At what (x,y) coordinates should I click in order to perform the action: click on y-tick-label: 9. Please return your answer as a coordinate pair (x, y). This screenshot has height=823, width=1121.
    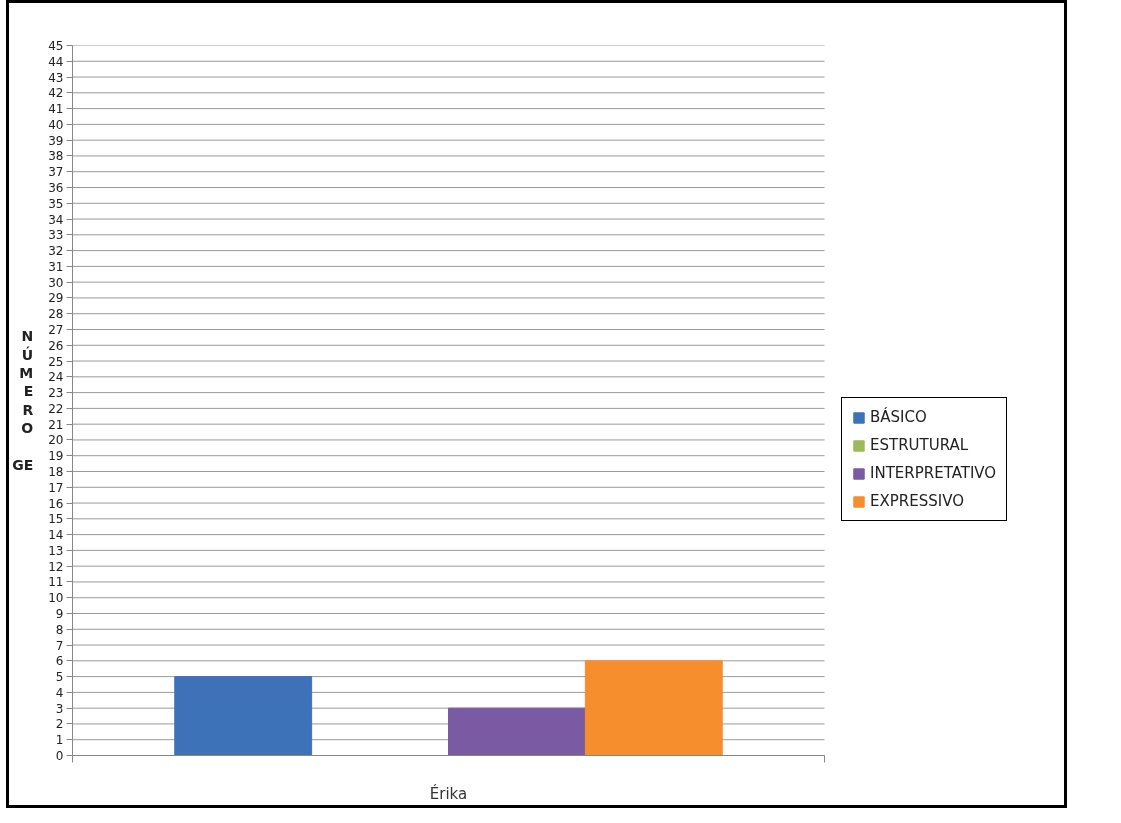
    Looking at the image, I should click on (59, 614).